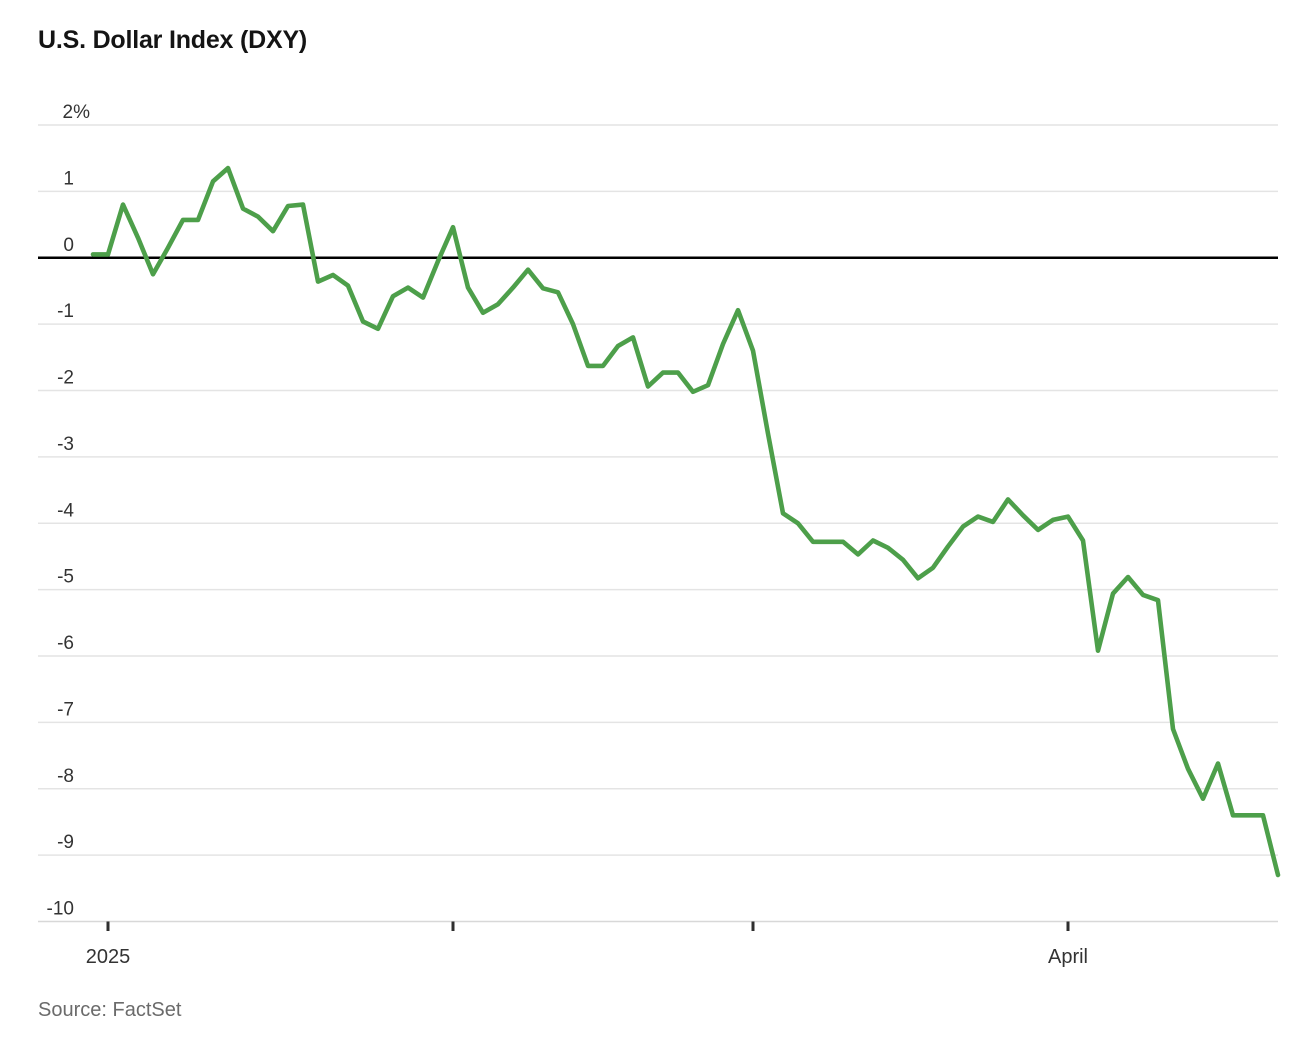 The width and height of the screenshot is (1300, 1048). What do you see at coordinates (65, 510) in the screenshot?
I see `y-tick-label: -4` at bounding box center [65, 510].